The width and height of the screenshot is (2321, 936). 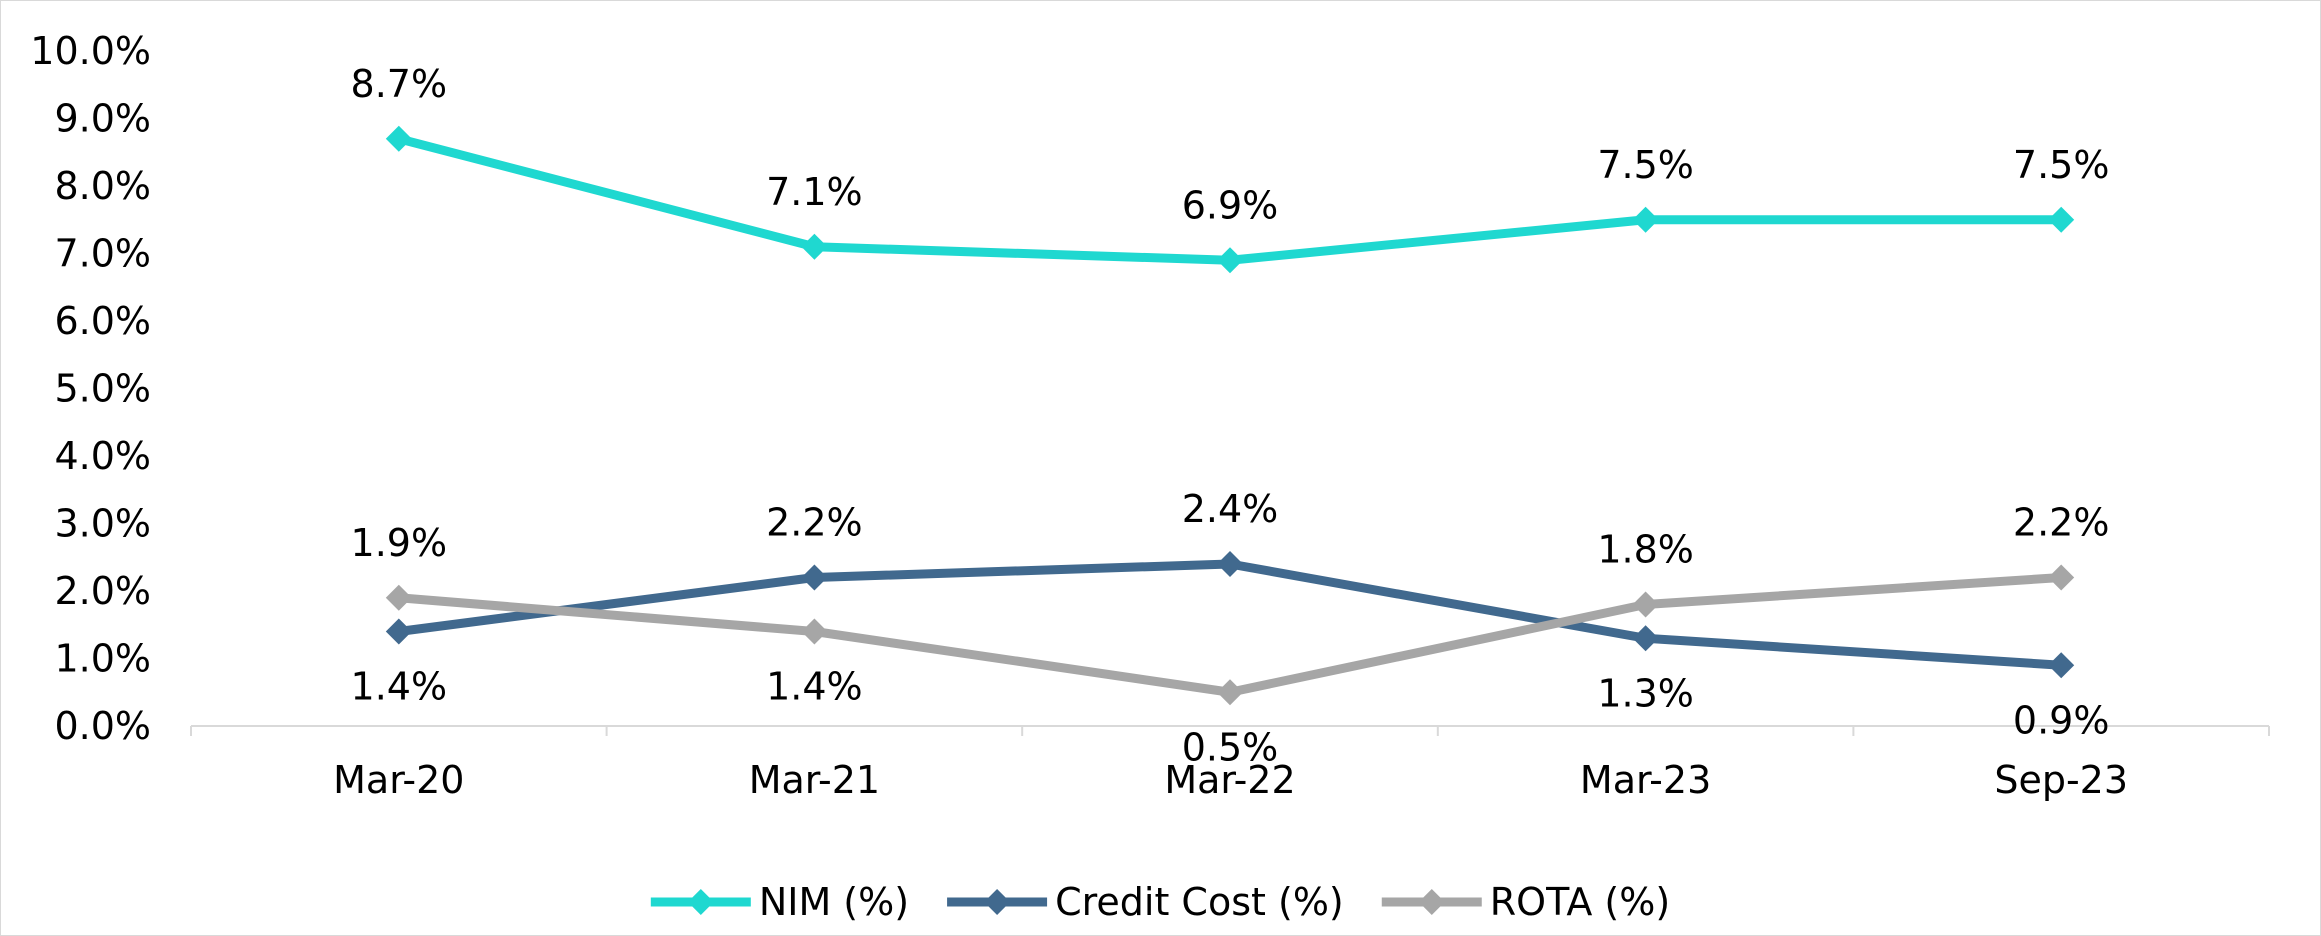 What do you see at coordinates (1199, 902) in the screenshot?
I see `legend-label: Credit Cost (%)` at bounding box center [1199, 902].